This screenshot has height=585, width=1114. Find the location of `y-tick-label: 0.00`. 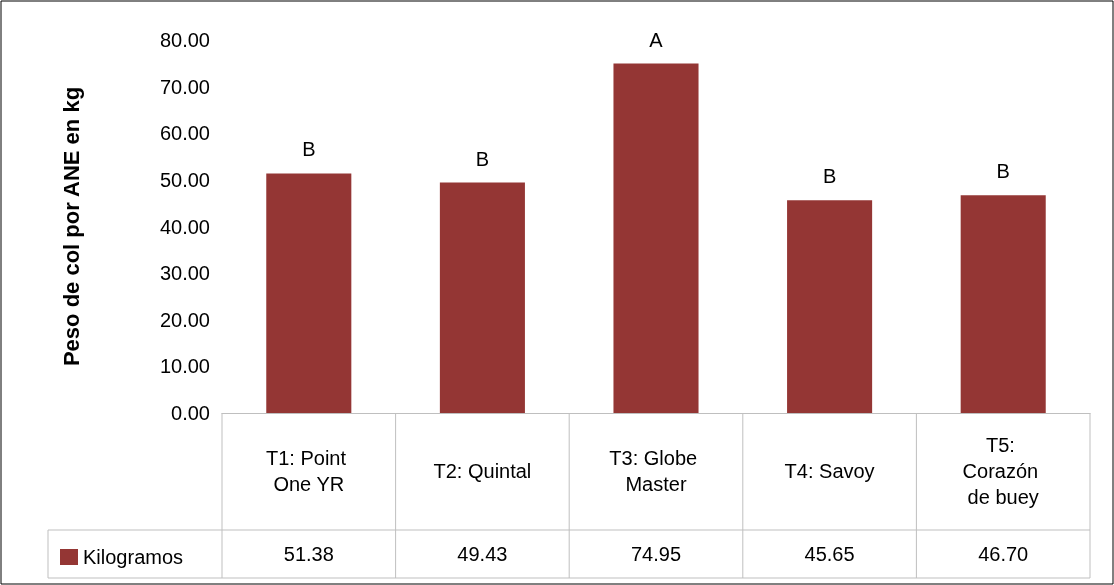

y-tick-label: 0.00 is located at coordinates (190, 413).